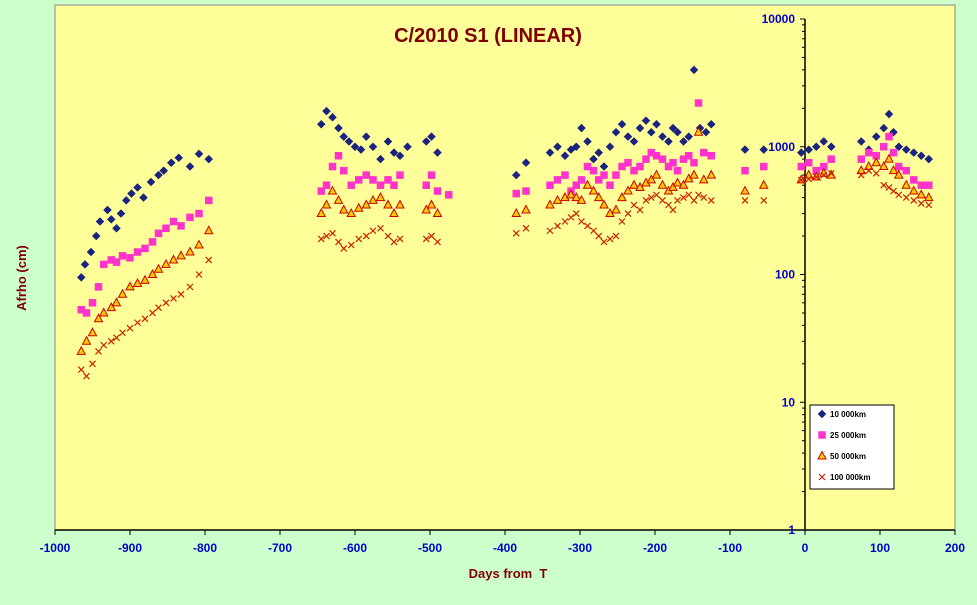 The width and height of the screenshot is (977, 605). What do you see at coordinates (55, 548) in the screenshot?
I see `x-tick-label: -1000` at bounding box center [55, 548].